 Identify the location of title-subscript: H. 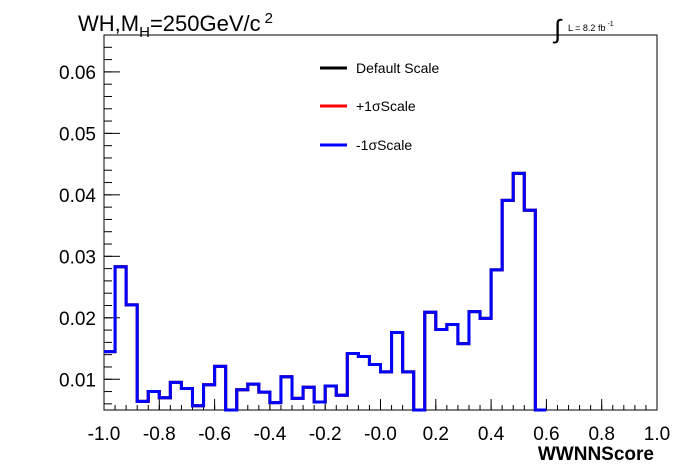
(144, 32).